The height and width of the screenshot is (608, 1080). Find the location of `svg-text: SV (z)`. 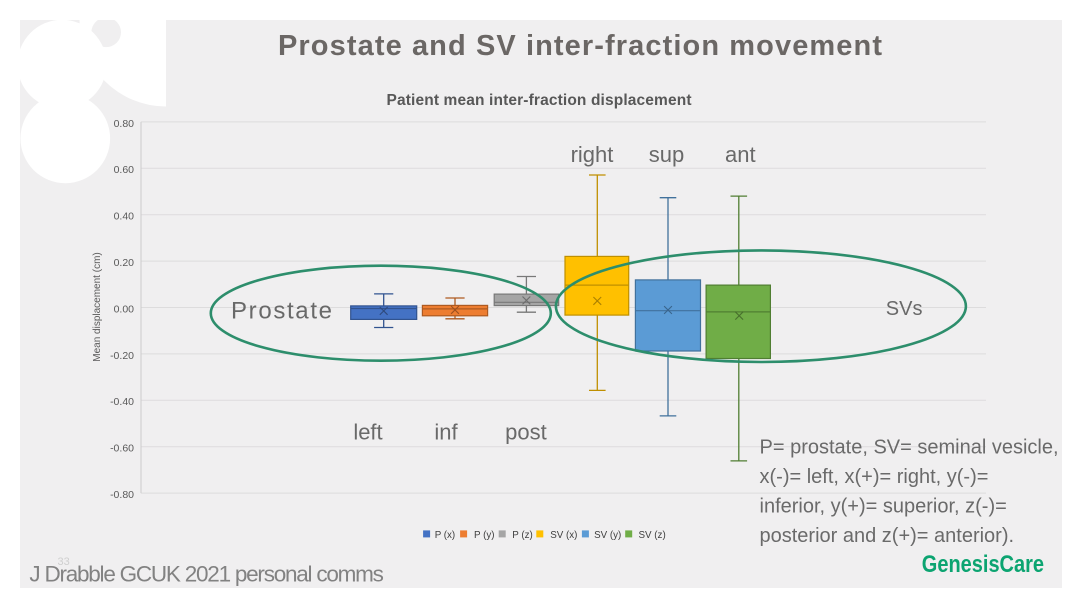

svg-text: SV (z) is located at coordinates (652, 535).